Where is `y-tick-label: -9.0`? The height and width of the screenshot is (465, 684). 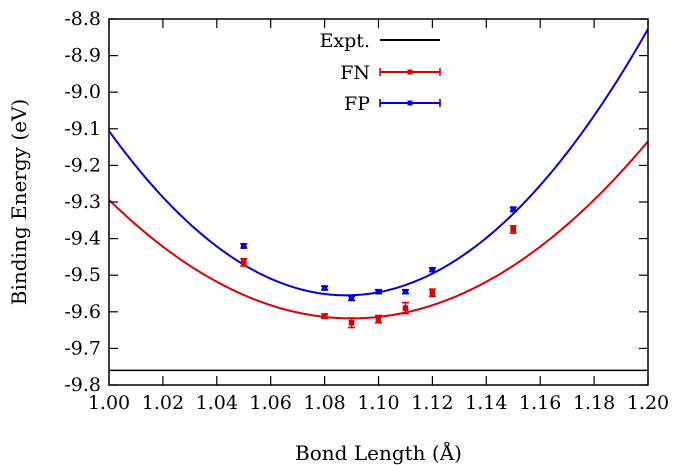
y-tick-label: -9.0 is located at coordinates (82, 92).